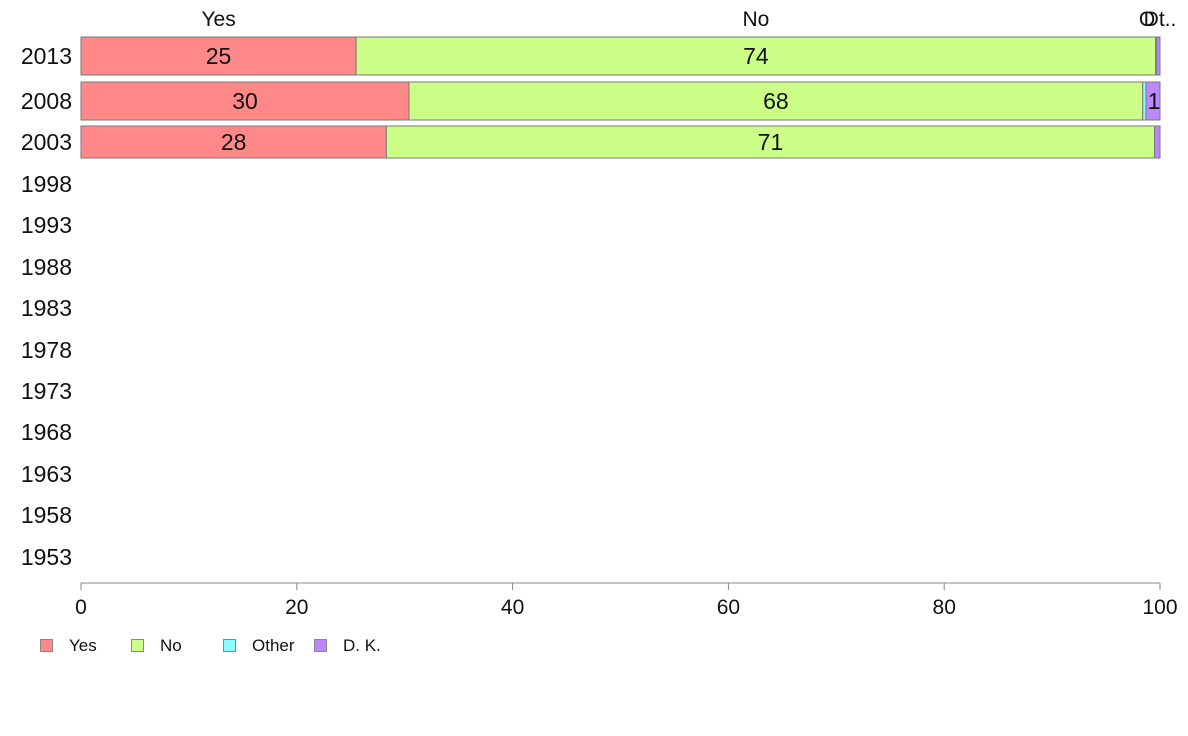 This screenshot has height=736, width=1188. I want to click on top-label-2: O, so click(1147, 19).